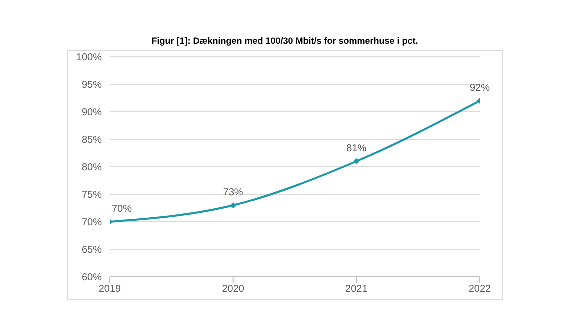 The width and height of the screenshot is (570, 321). Describe the element at coordinates (92, 250) in the screenshot. I see `y-tick-label: 65%` at that location.